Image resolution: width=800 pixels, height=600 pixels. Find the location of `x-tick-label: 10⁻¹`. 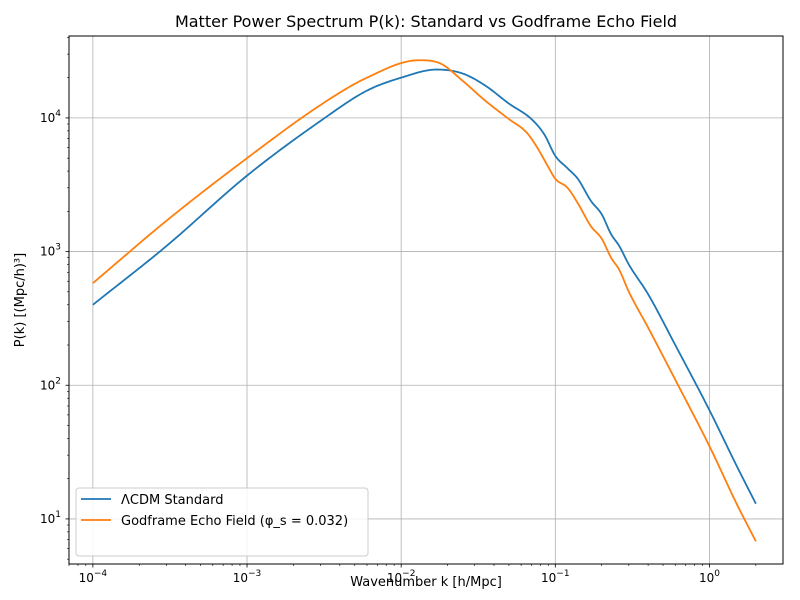

x-tick-label: 10⁻¹ is located at coordinates (555, 577).